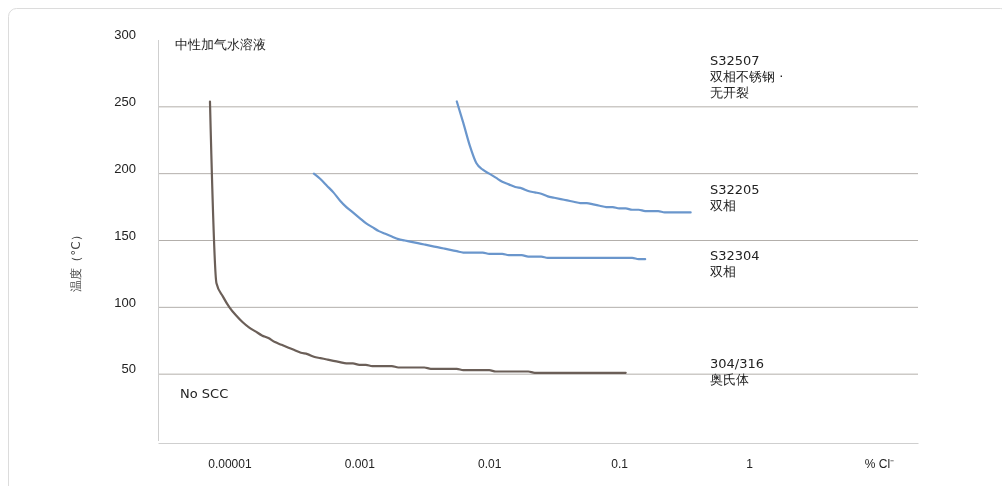 This screenshot has height=486, width=1002. Describe the element at coordinates (747, 76) in the screenshot. I see `annotation: S32507 双相不锈钢 · 无开裂` at that location.